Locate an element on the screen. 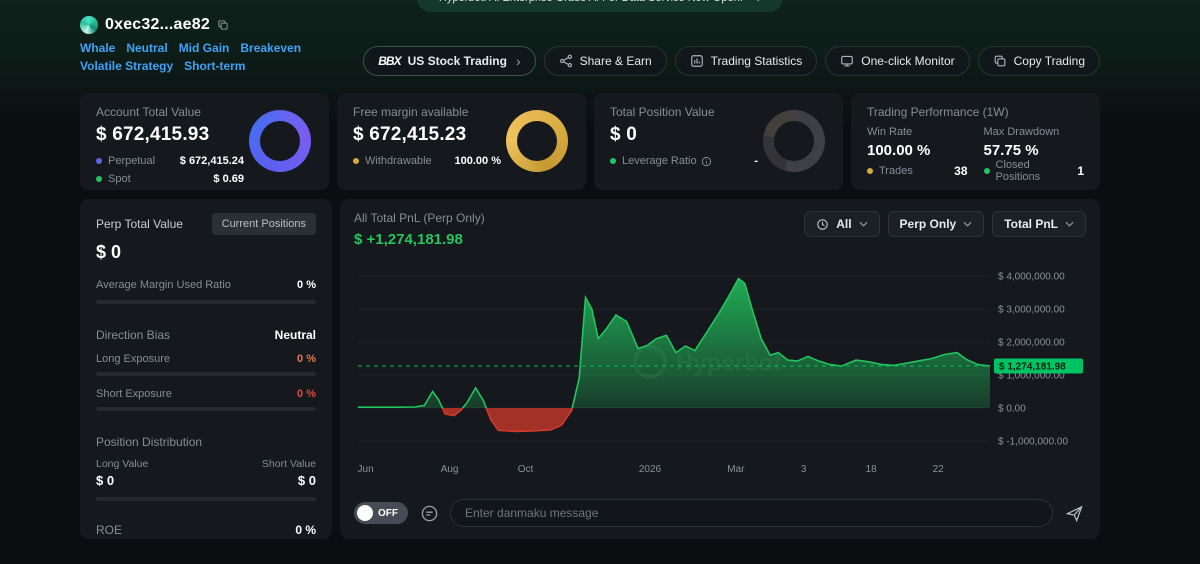 The image size is (1200, 564). max-drawdown-value: 57.75 % is located at coordinates (1011, 150).